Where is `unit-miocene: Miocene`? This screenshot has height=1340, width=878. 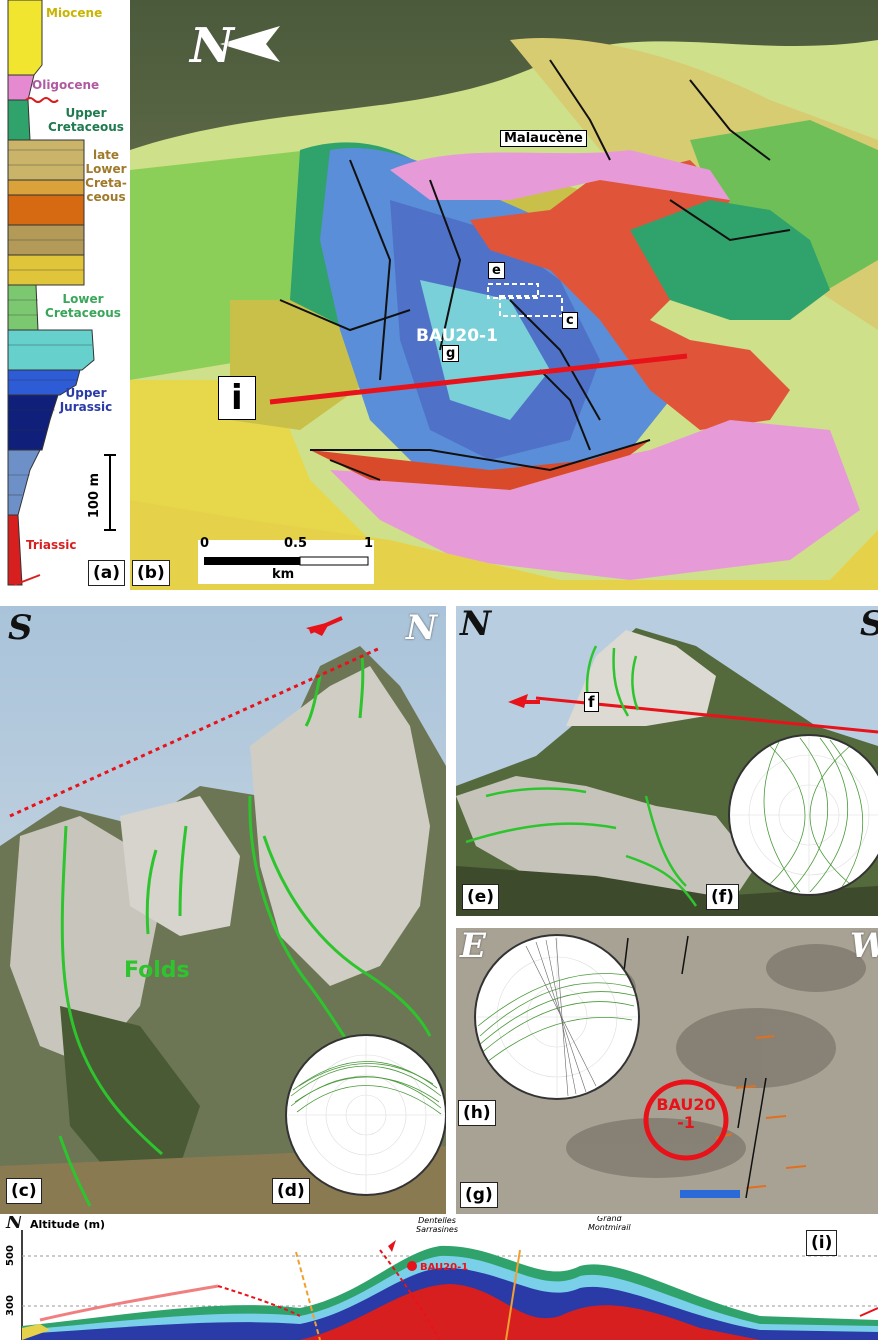
unit-miocene: Miocene is located at coordinates (74, 13).